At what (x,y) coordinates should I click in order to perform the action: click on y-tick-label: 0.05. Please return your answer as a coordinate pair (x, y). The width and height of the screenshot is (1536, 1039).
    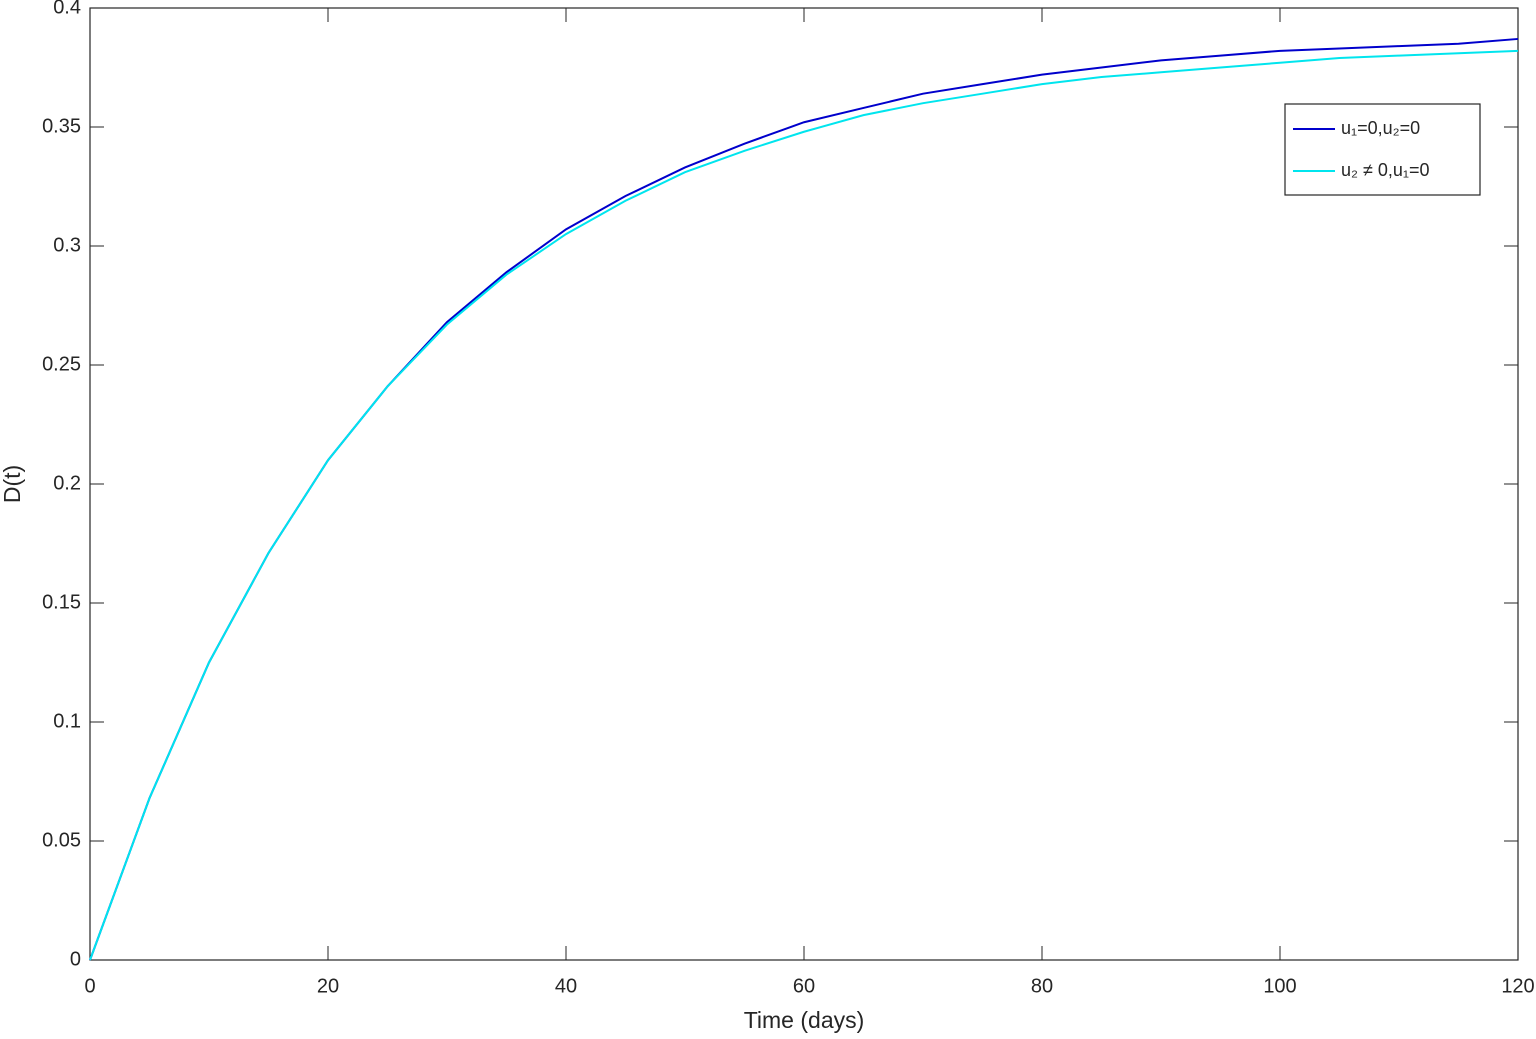
    Looking at the image, I should click on (61, 840).